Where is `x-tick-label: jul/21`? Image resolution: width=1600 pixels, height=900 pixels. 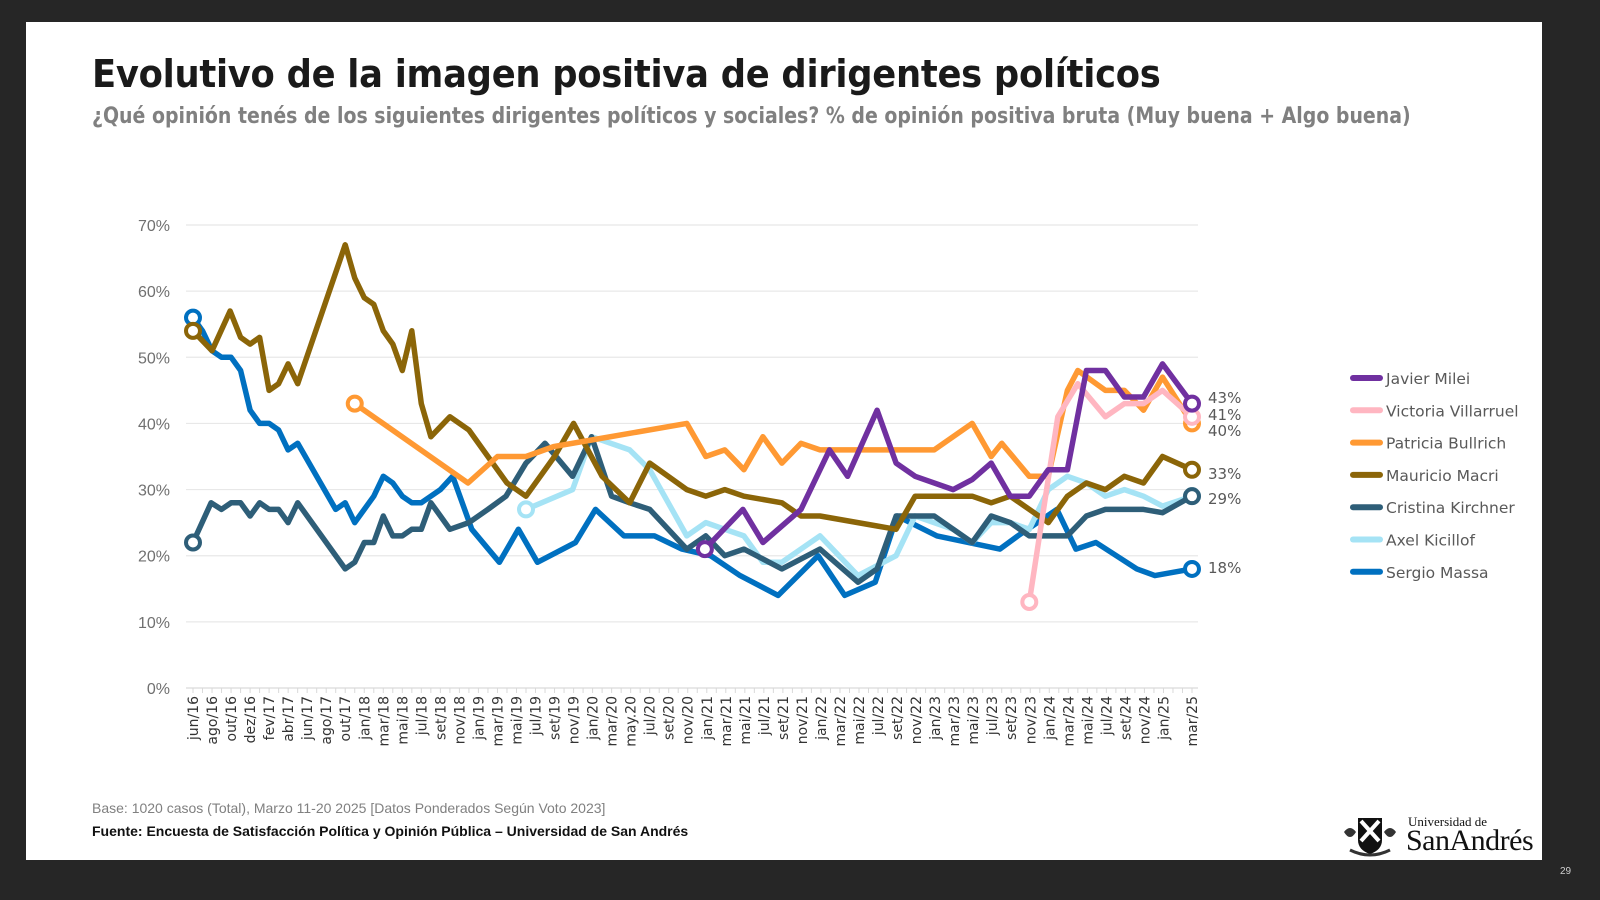
x-tick-label: jul/21 is located at coordinates (765, 716).